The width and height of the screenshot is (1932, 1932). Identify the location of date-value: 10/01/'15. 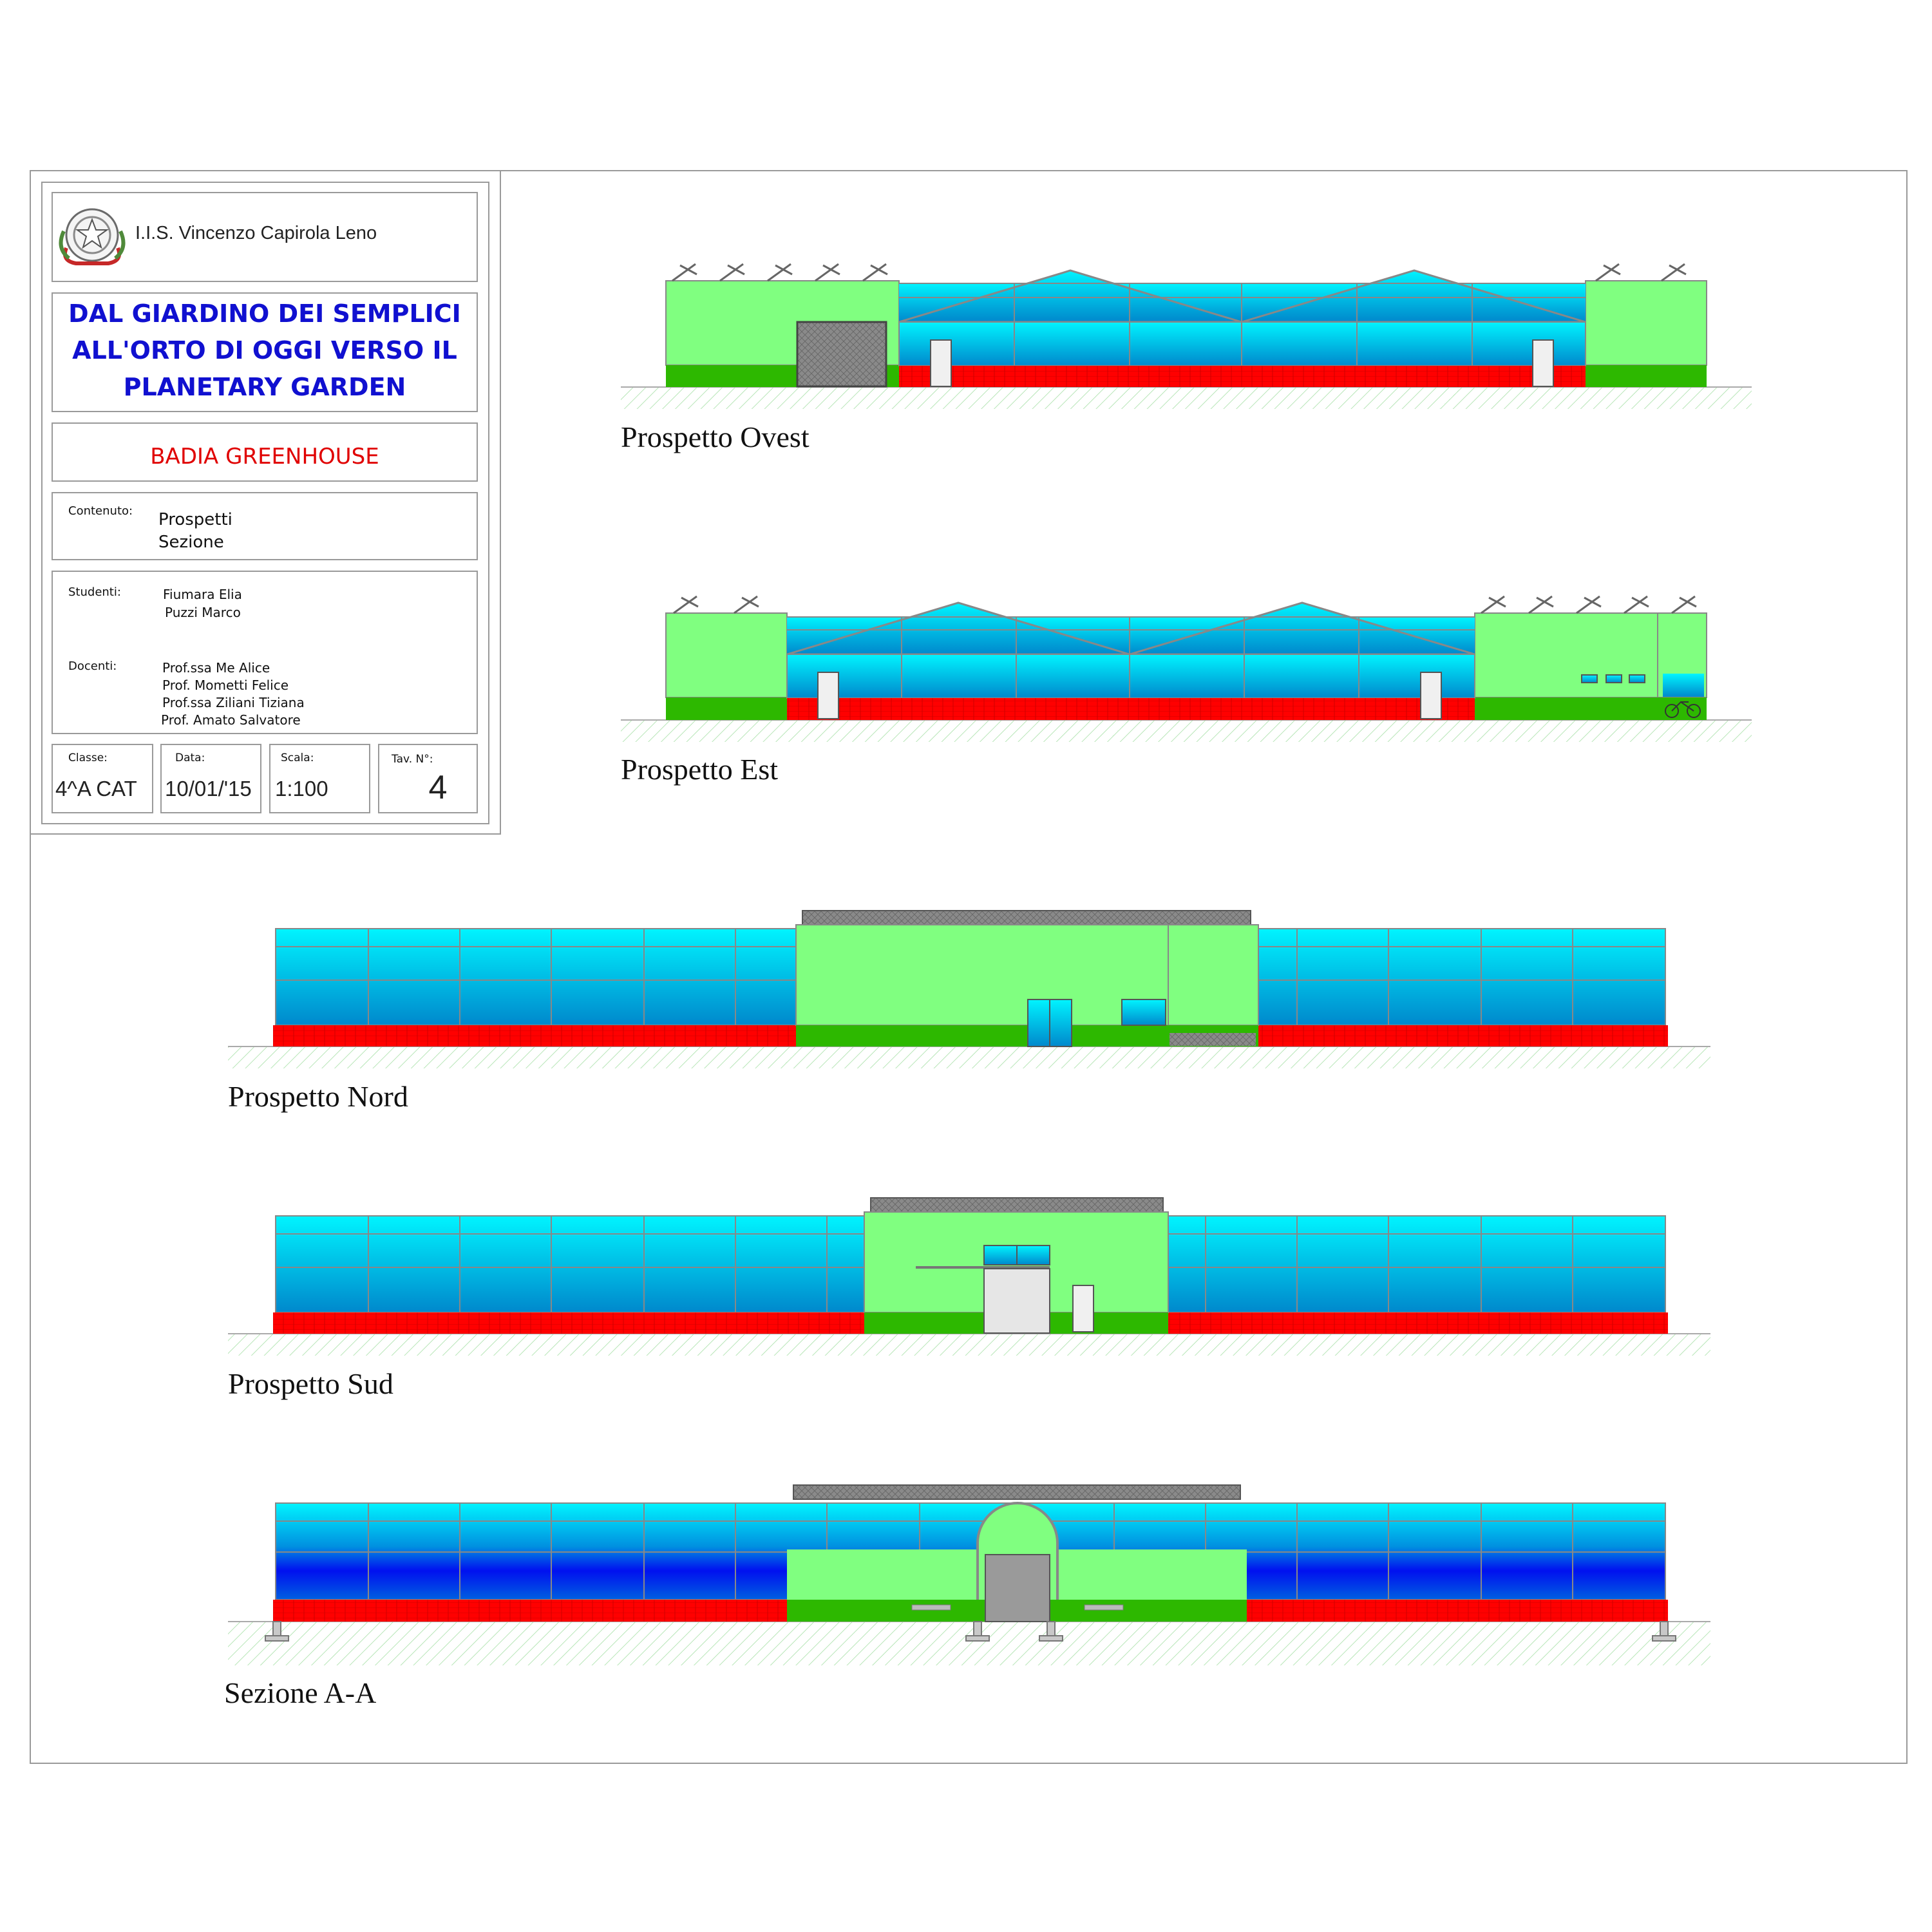
(208, 788).